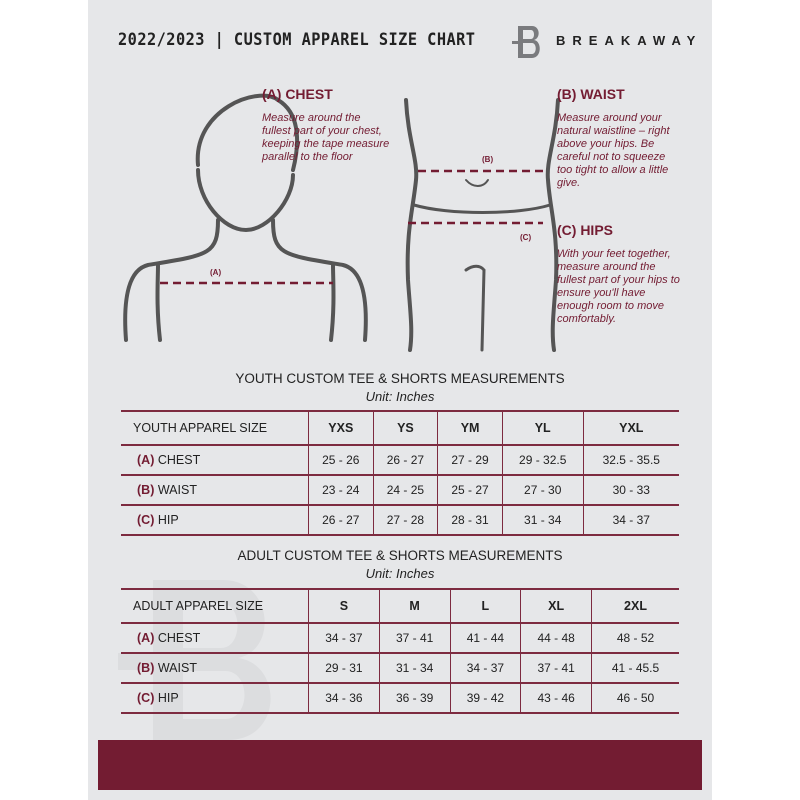 The height and width of the screenshot is (800, 800). What do you see at coordinates (215, 606) in the screenshot?
I see `header-label: ADULT APPAREL SIZE` at bounding box center [215, 606].